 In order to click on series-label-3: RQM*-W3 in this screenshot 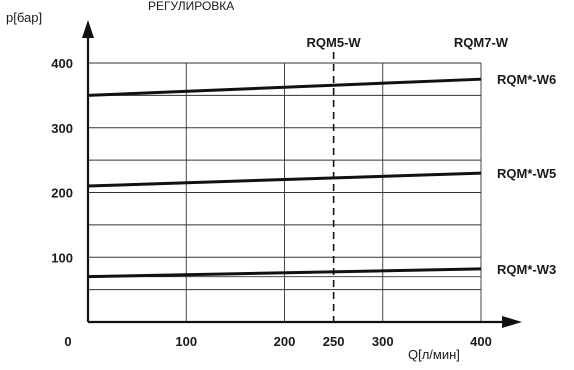, I will do `click(526, 269)`.